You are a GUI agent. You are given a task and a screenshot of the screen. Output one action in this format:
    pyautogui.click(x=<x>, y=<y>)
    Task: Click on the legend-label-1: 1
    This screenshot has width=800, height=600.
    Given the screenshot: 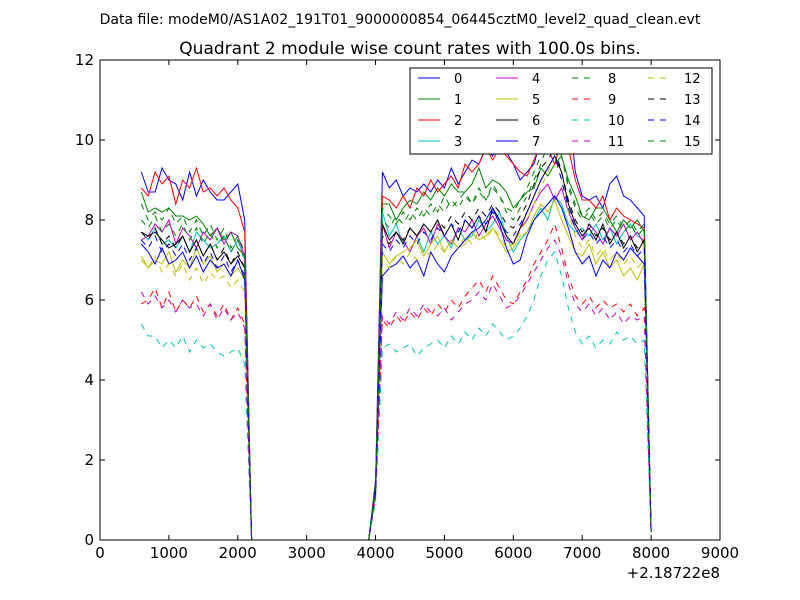 What is the action you would take?
    pyautogui.click(x=458, y=100)
    